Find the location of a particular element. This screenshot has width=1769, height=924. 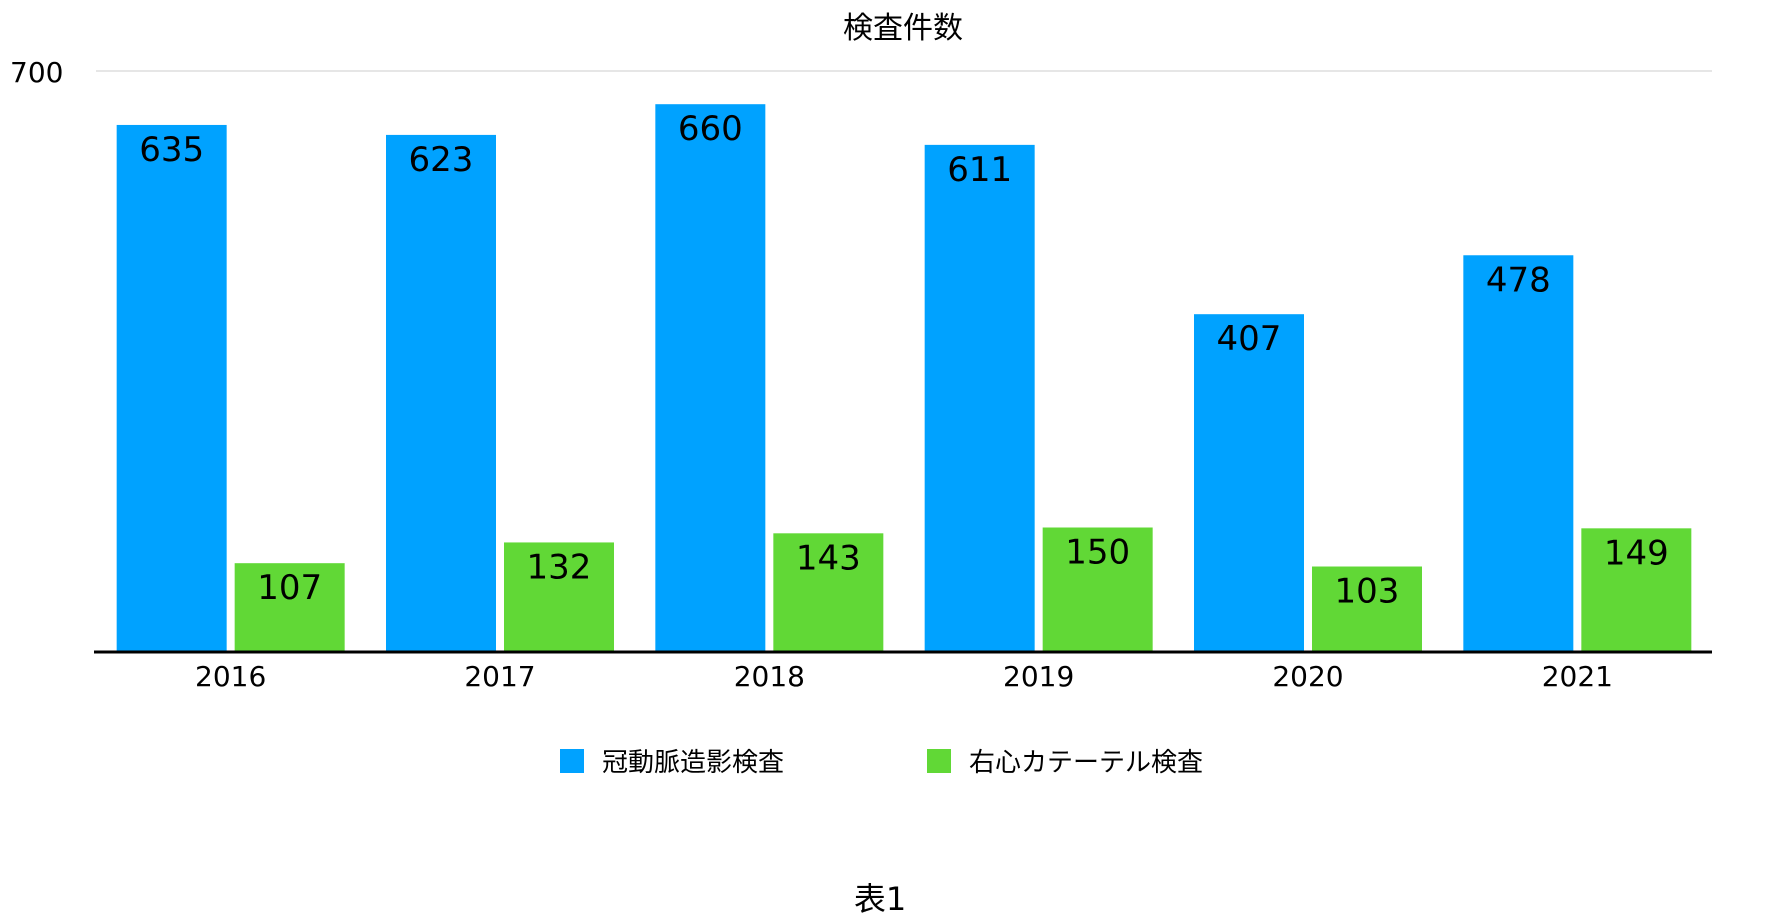

figure-caption: 表1 is located at coordinates (880, 899).